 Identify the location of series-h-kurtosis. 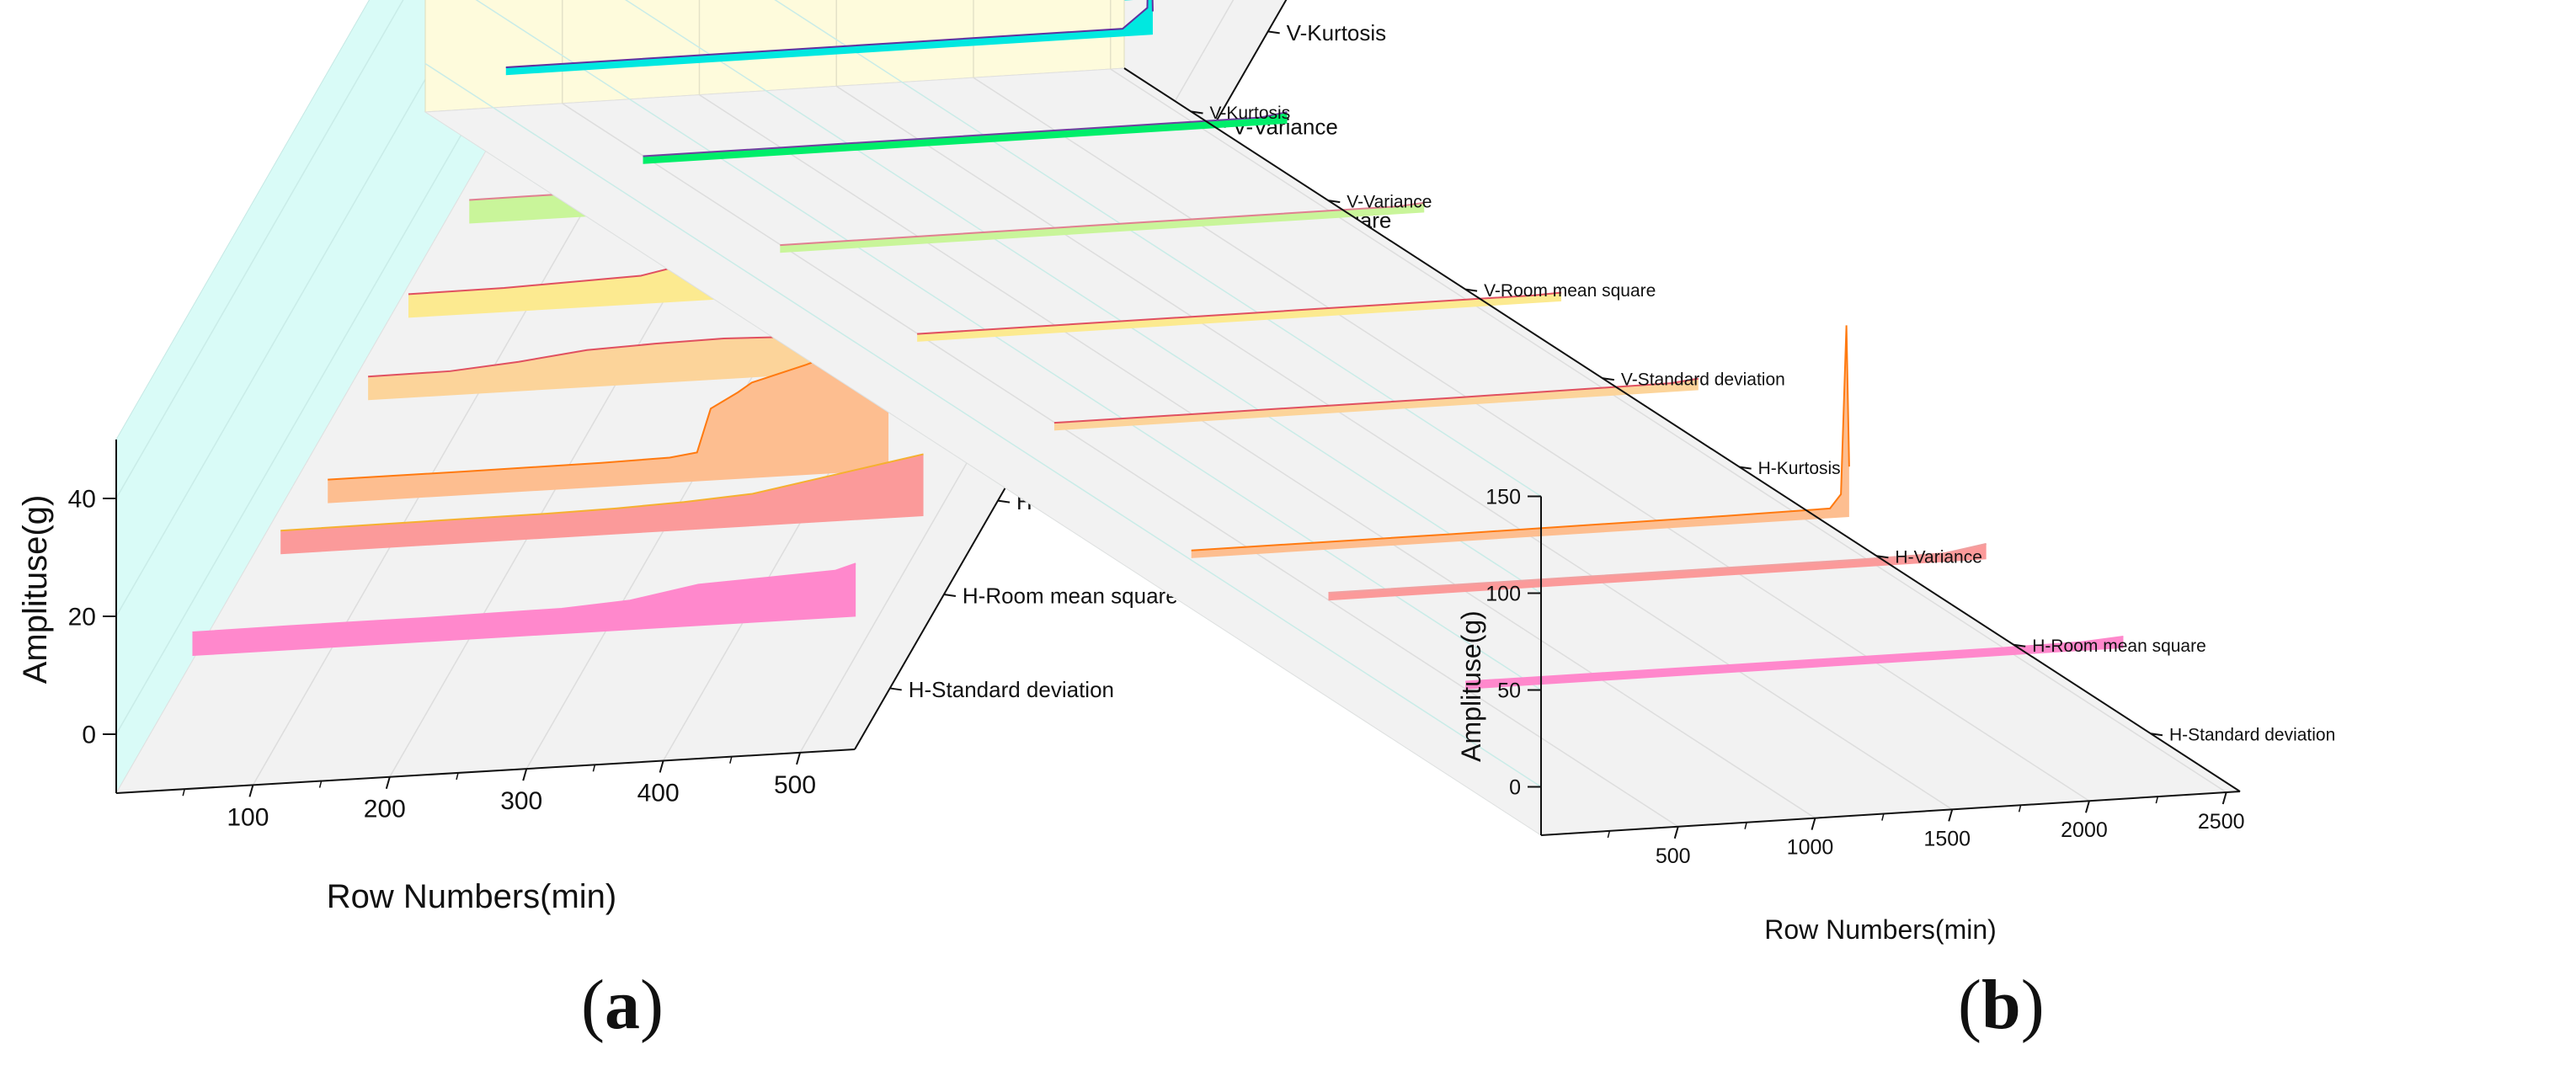
(1376, 404).